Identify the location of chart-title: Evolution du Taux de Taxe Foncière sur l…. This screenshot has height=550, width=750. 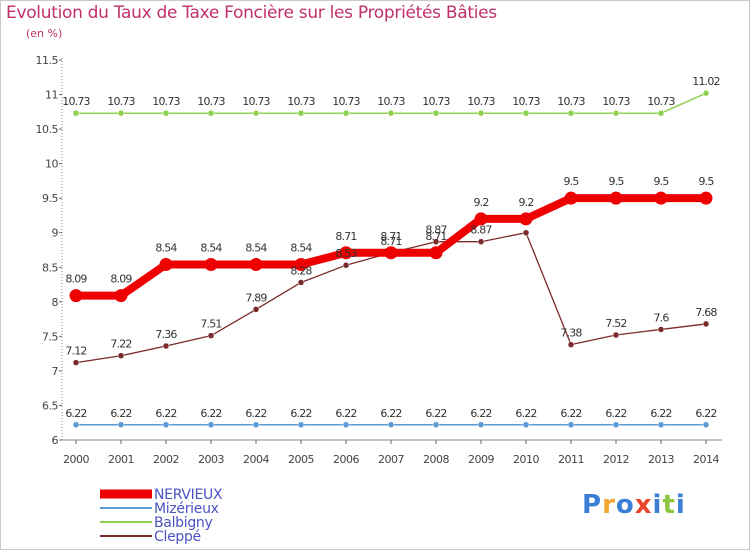
(251, 13).